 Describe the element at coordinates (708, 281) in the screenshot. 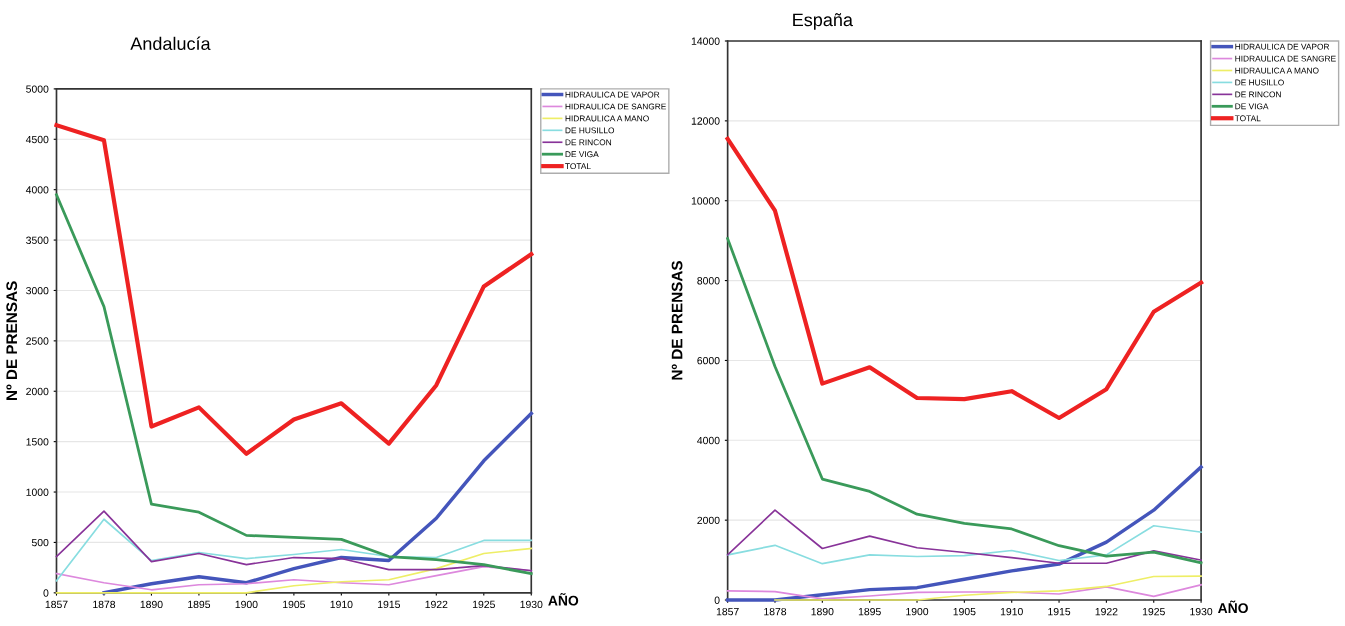

I see `y-tick-label: 8000` at that location.